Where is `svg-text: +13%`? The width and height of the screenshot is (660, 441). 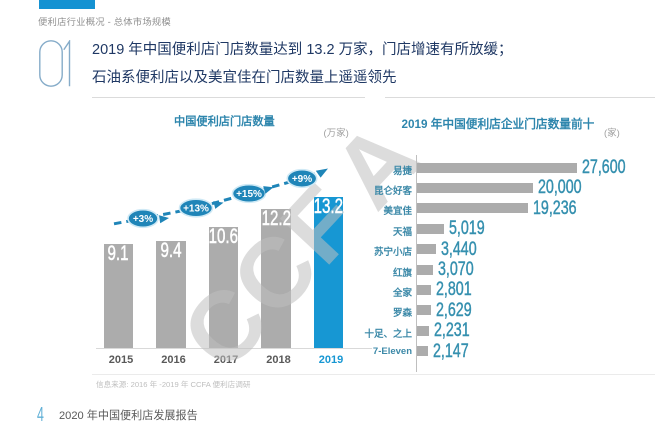
svg-text: +13% is located at coordinates (196, 209).